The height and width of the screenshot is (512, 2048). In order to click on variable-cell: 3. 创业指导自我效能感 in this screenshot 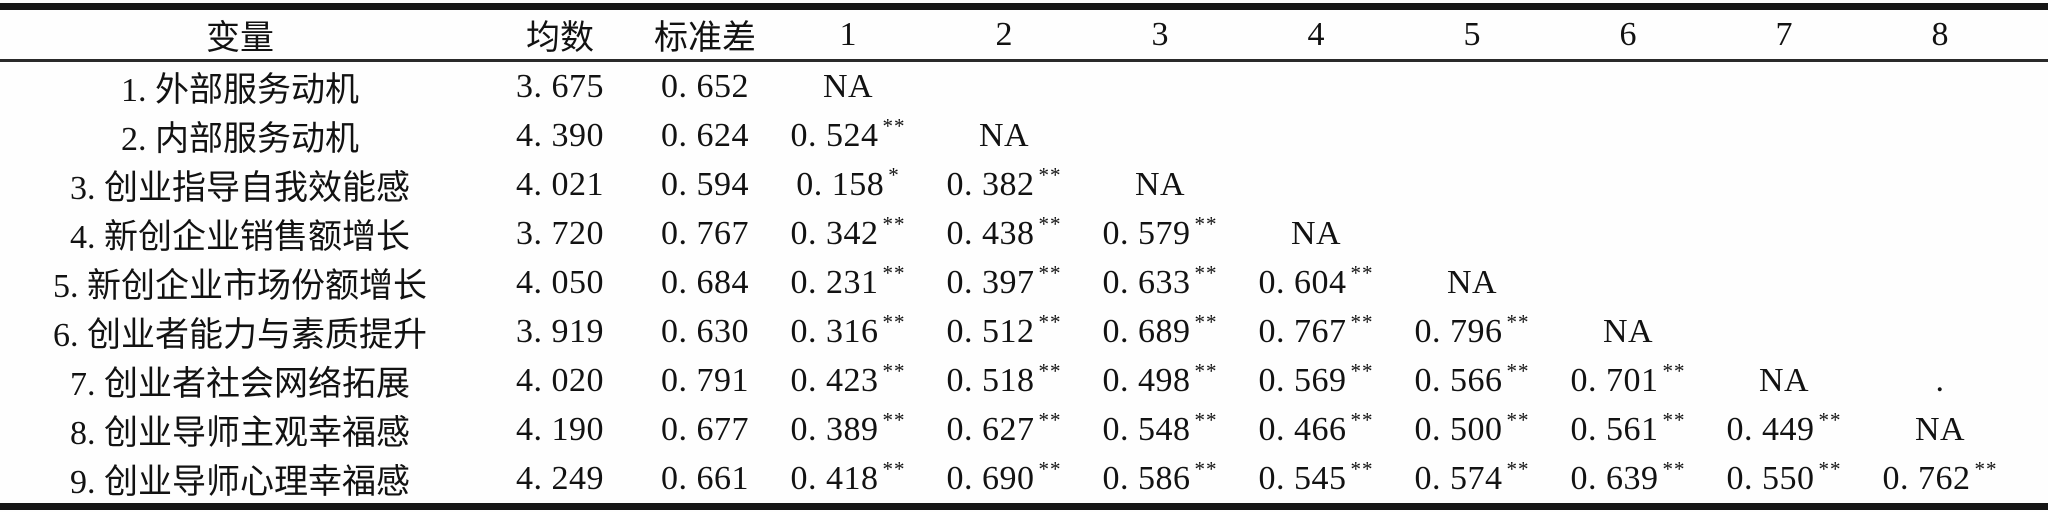, I will do `click(240, 188)`.